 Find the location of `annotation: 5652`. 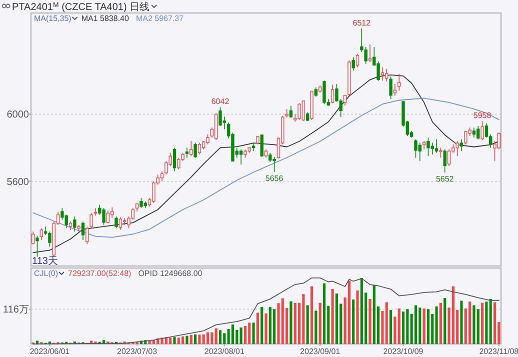

annotation: 5652 is located at coordinates (445, 179).